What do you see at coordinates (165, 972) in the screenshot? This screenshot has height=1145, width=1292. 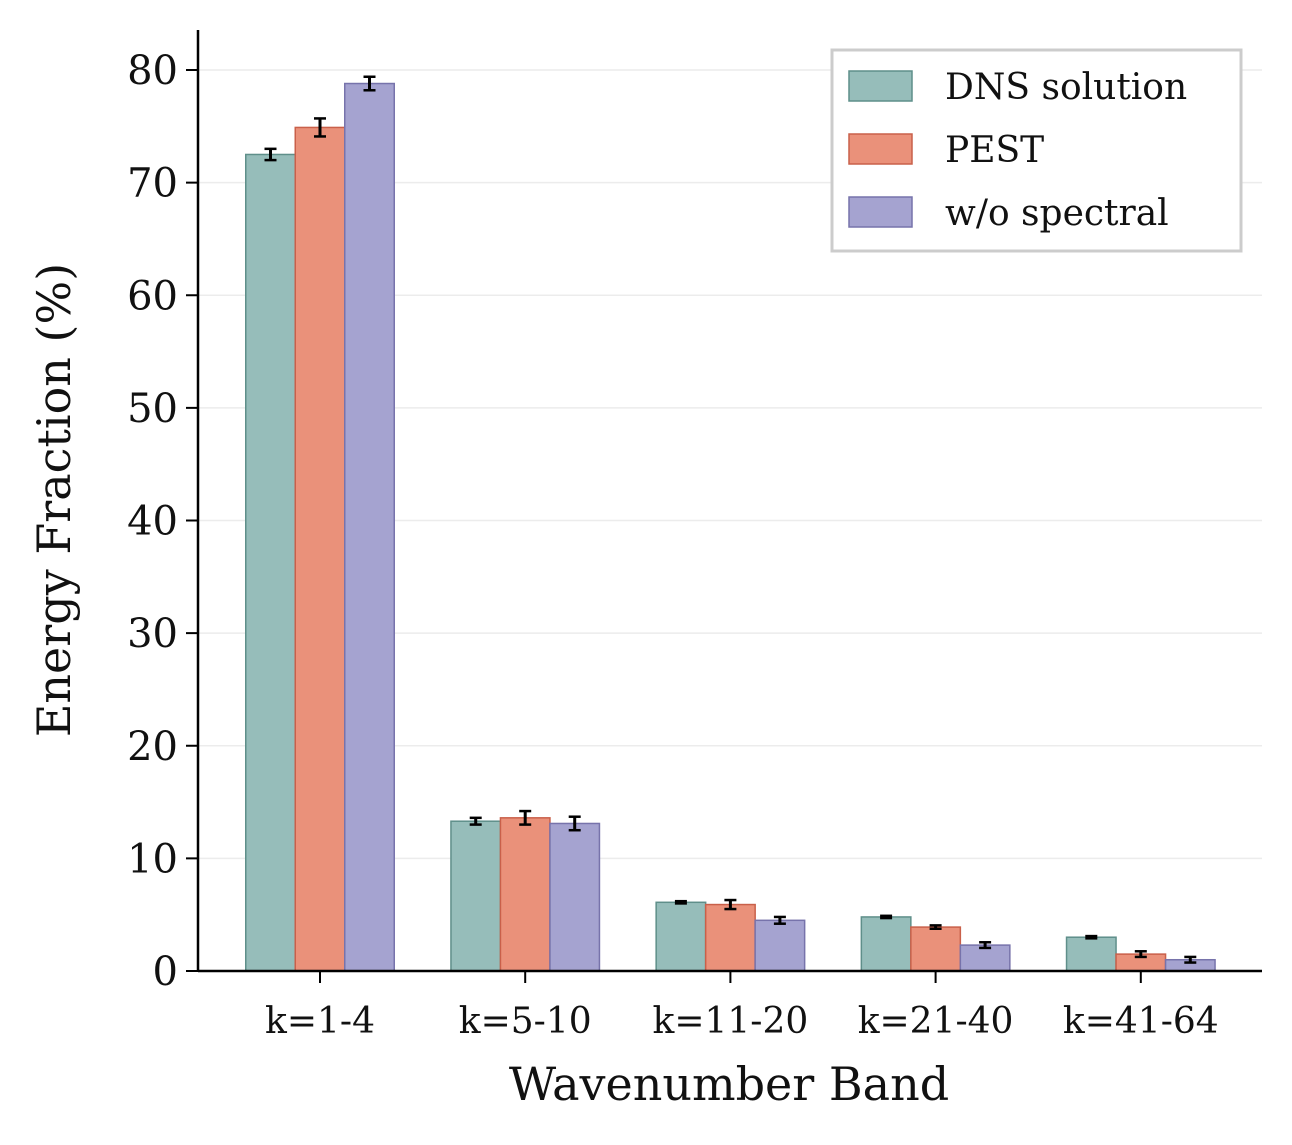 I see `y-tick-label: 0` at bounding box center [165, 972].